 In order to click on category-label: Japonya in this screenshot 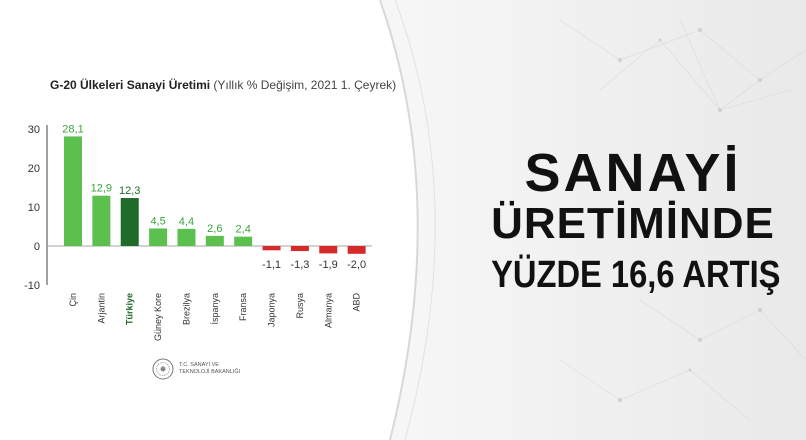, I will do `click(272, 310)`.